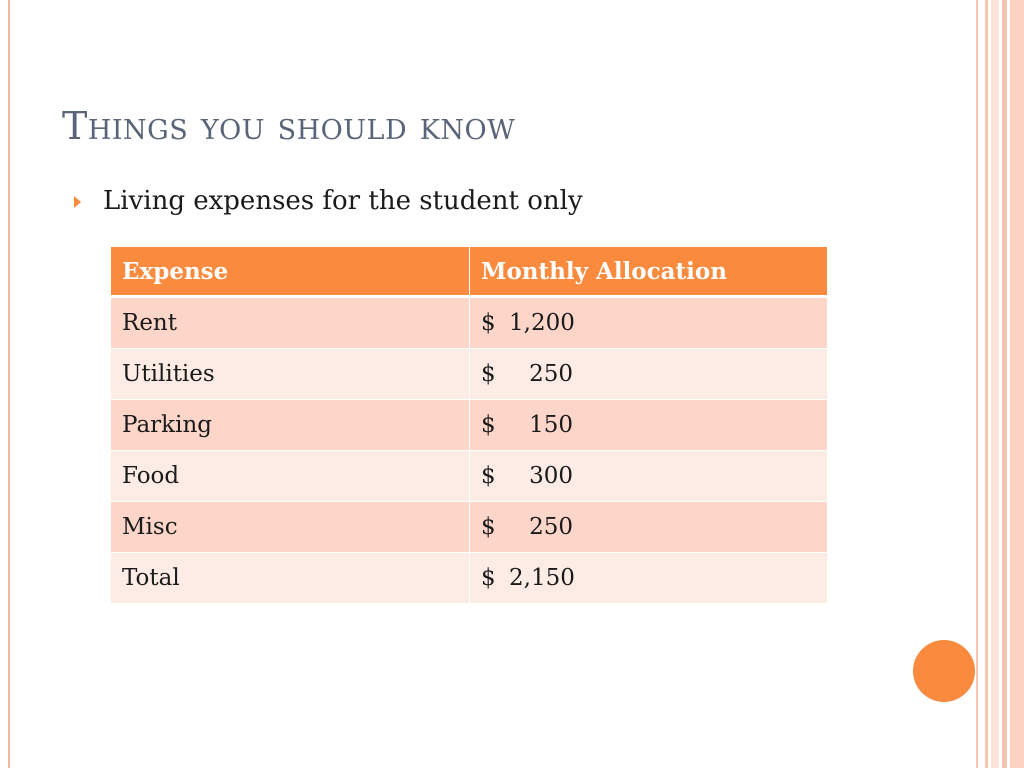 This screenshot has width=1024, height=768. What do you see at coordinates (290, 578) in the screenshot?
I see `expense-cell: Total` at bounding box center [290, 578].